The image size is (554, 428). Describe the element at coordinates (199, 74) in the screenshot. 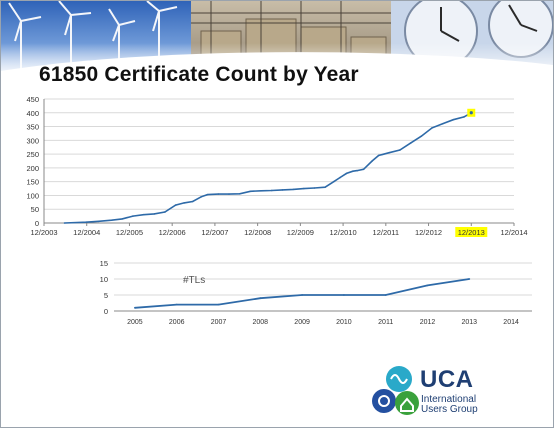

I see `slide-title: 61850 Certificate Count by Year` at that location.